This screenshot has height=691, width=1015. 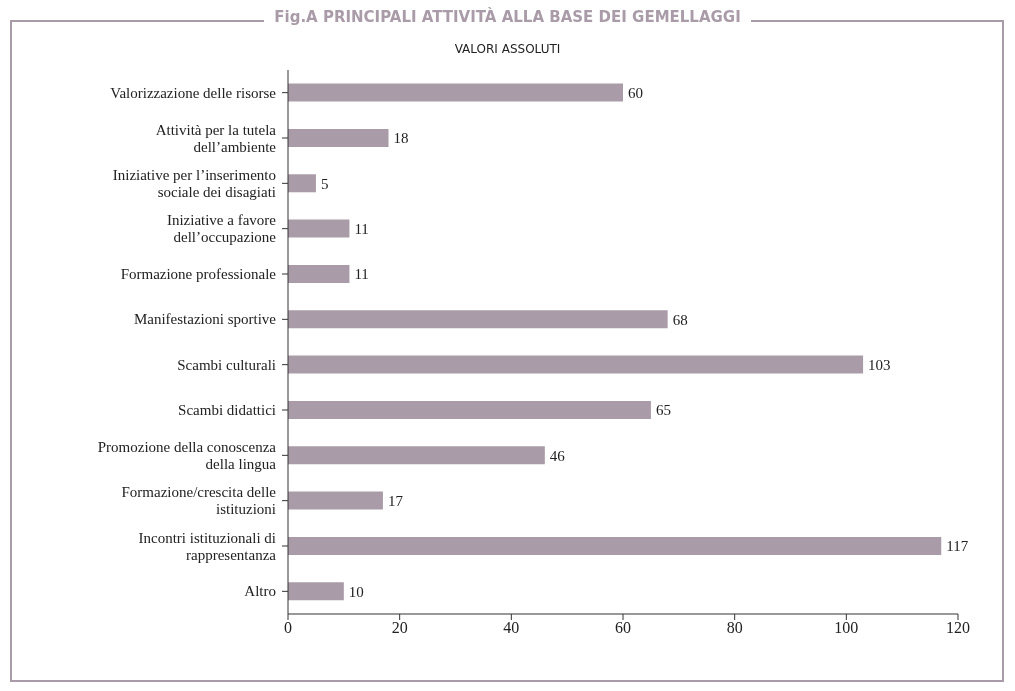 What do you see at coordinates (207, 546) in the screenshot?
I see `y-tick-label: Incontri istituzionali di rappresentanza` at bounding box center [207, 546].